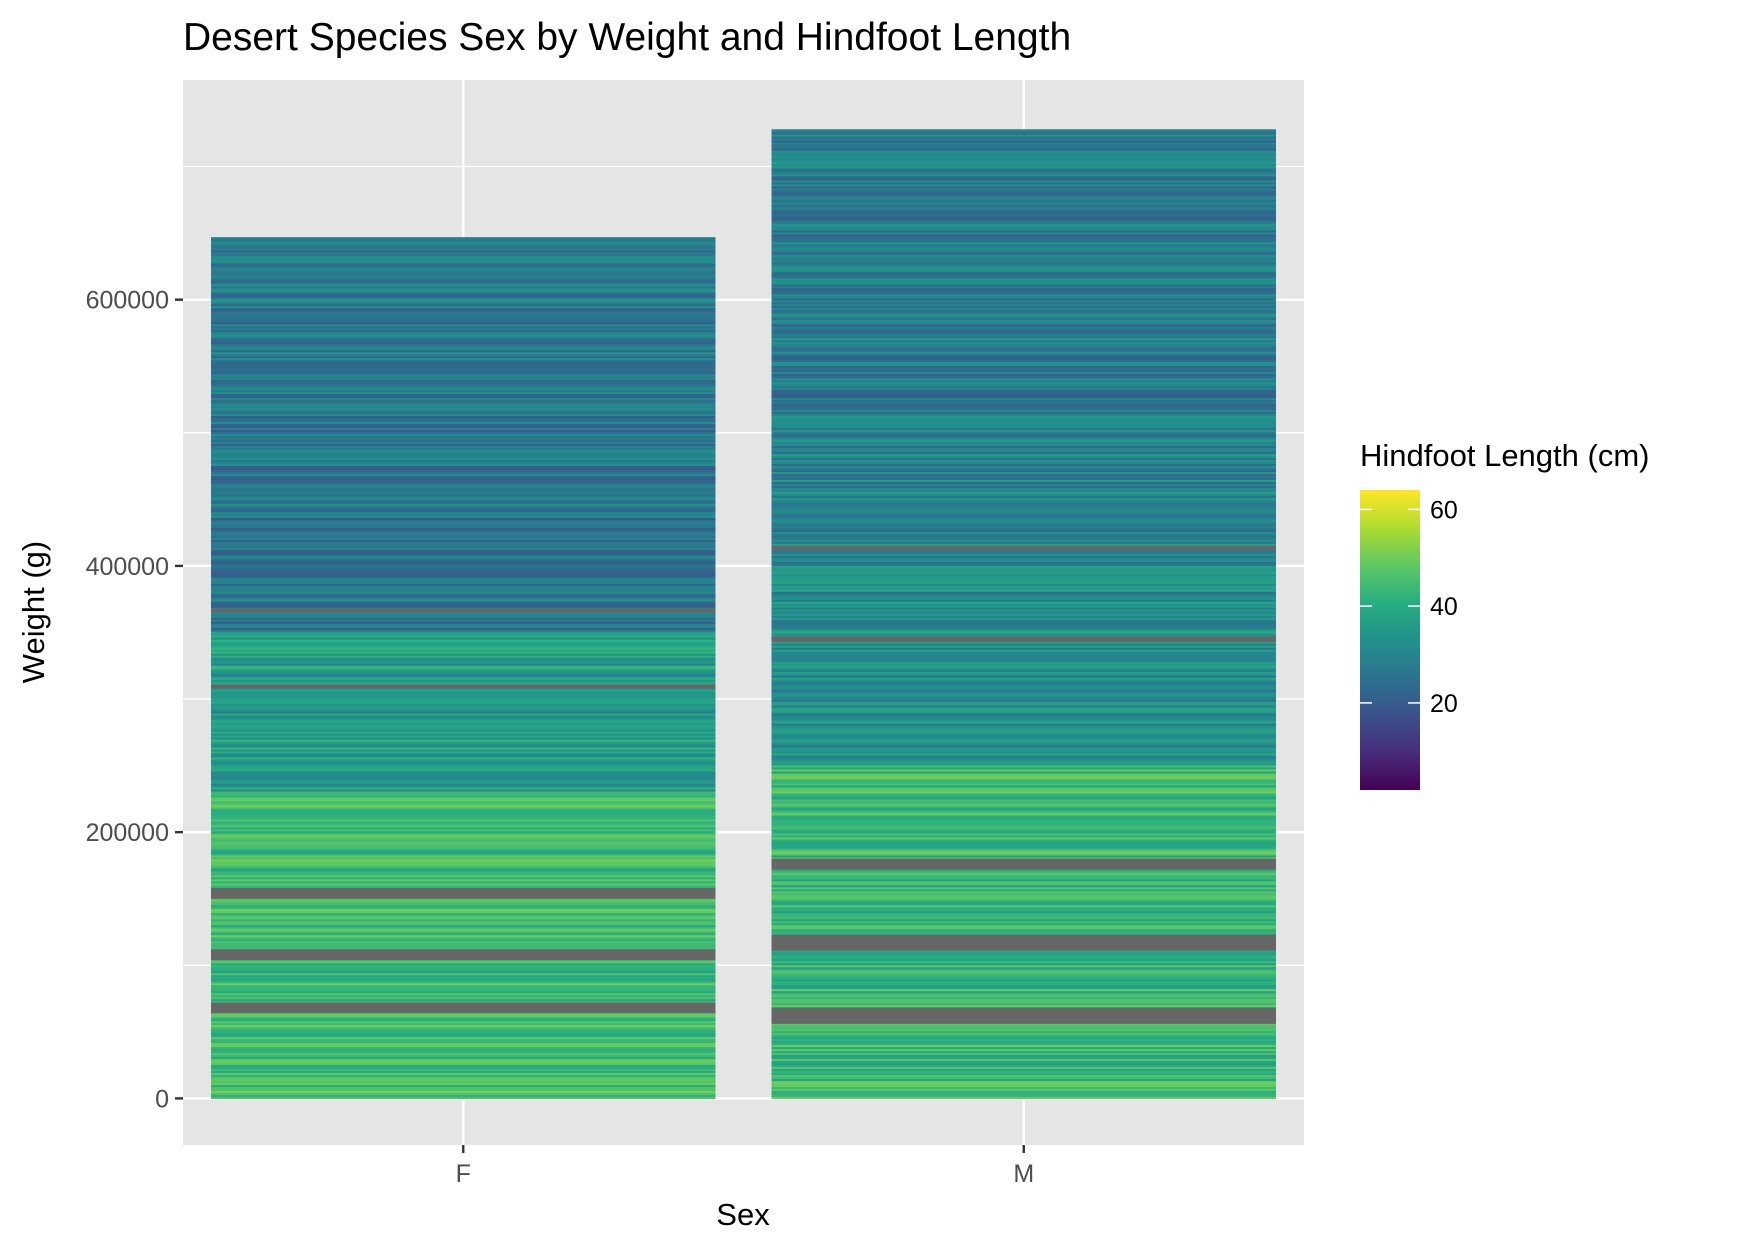 The image size is (1750, 1250). What do you see at coordinates (1504, 455) in the screenshot?
I see `legend-title: Hindfoot Length (cm)` at bounding box center [1504, 455].